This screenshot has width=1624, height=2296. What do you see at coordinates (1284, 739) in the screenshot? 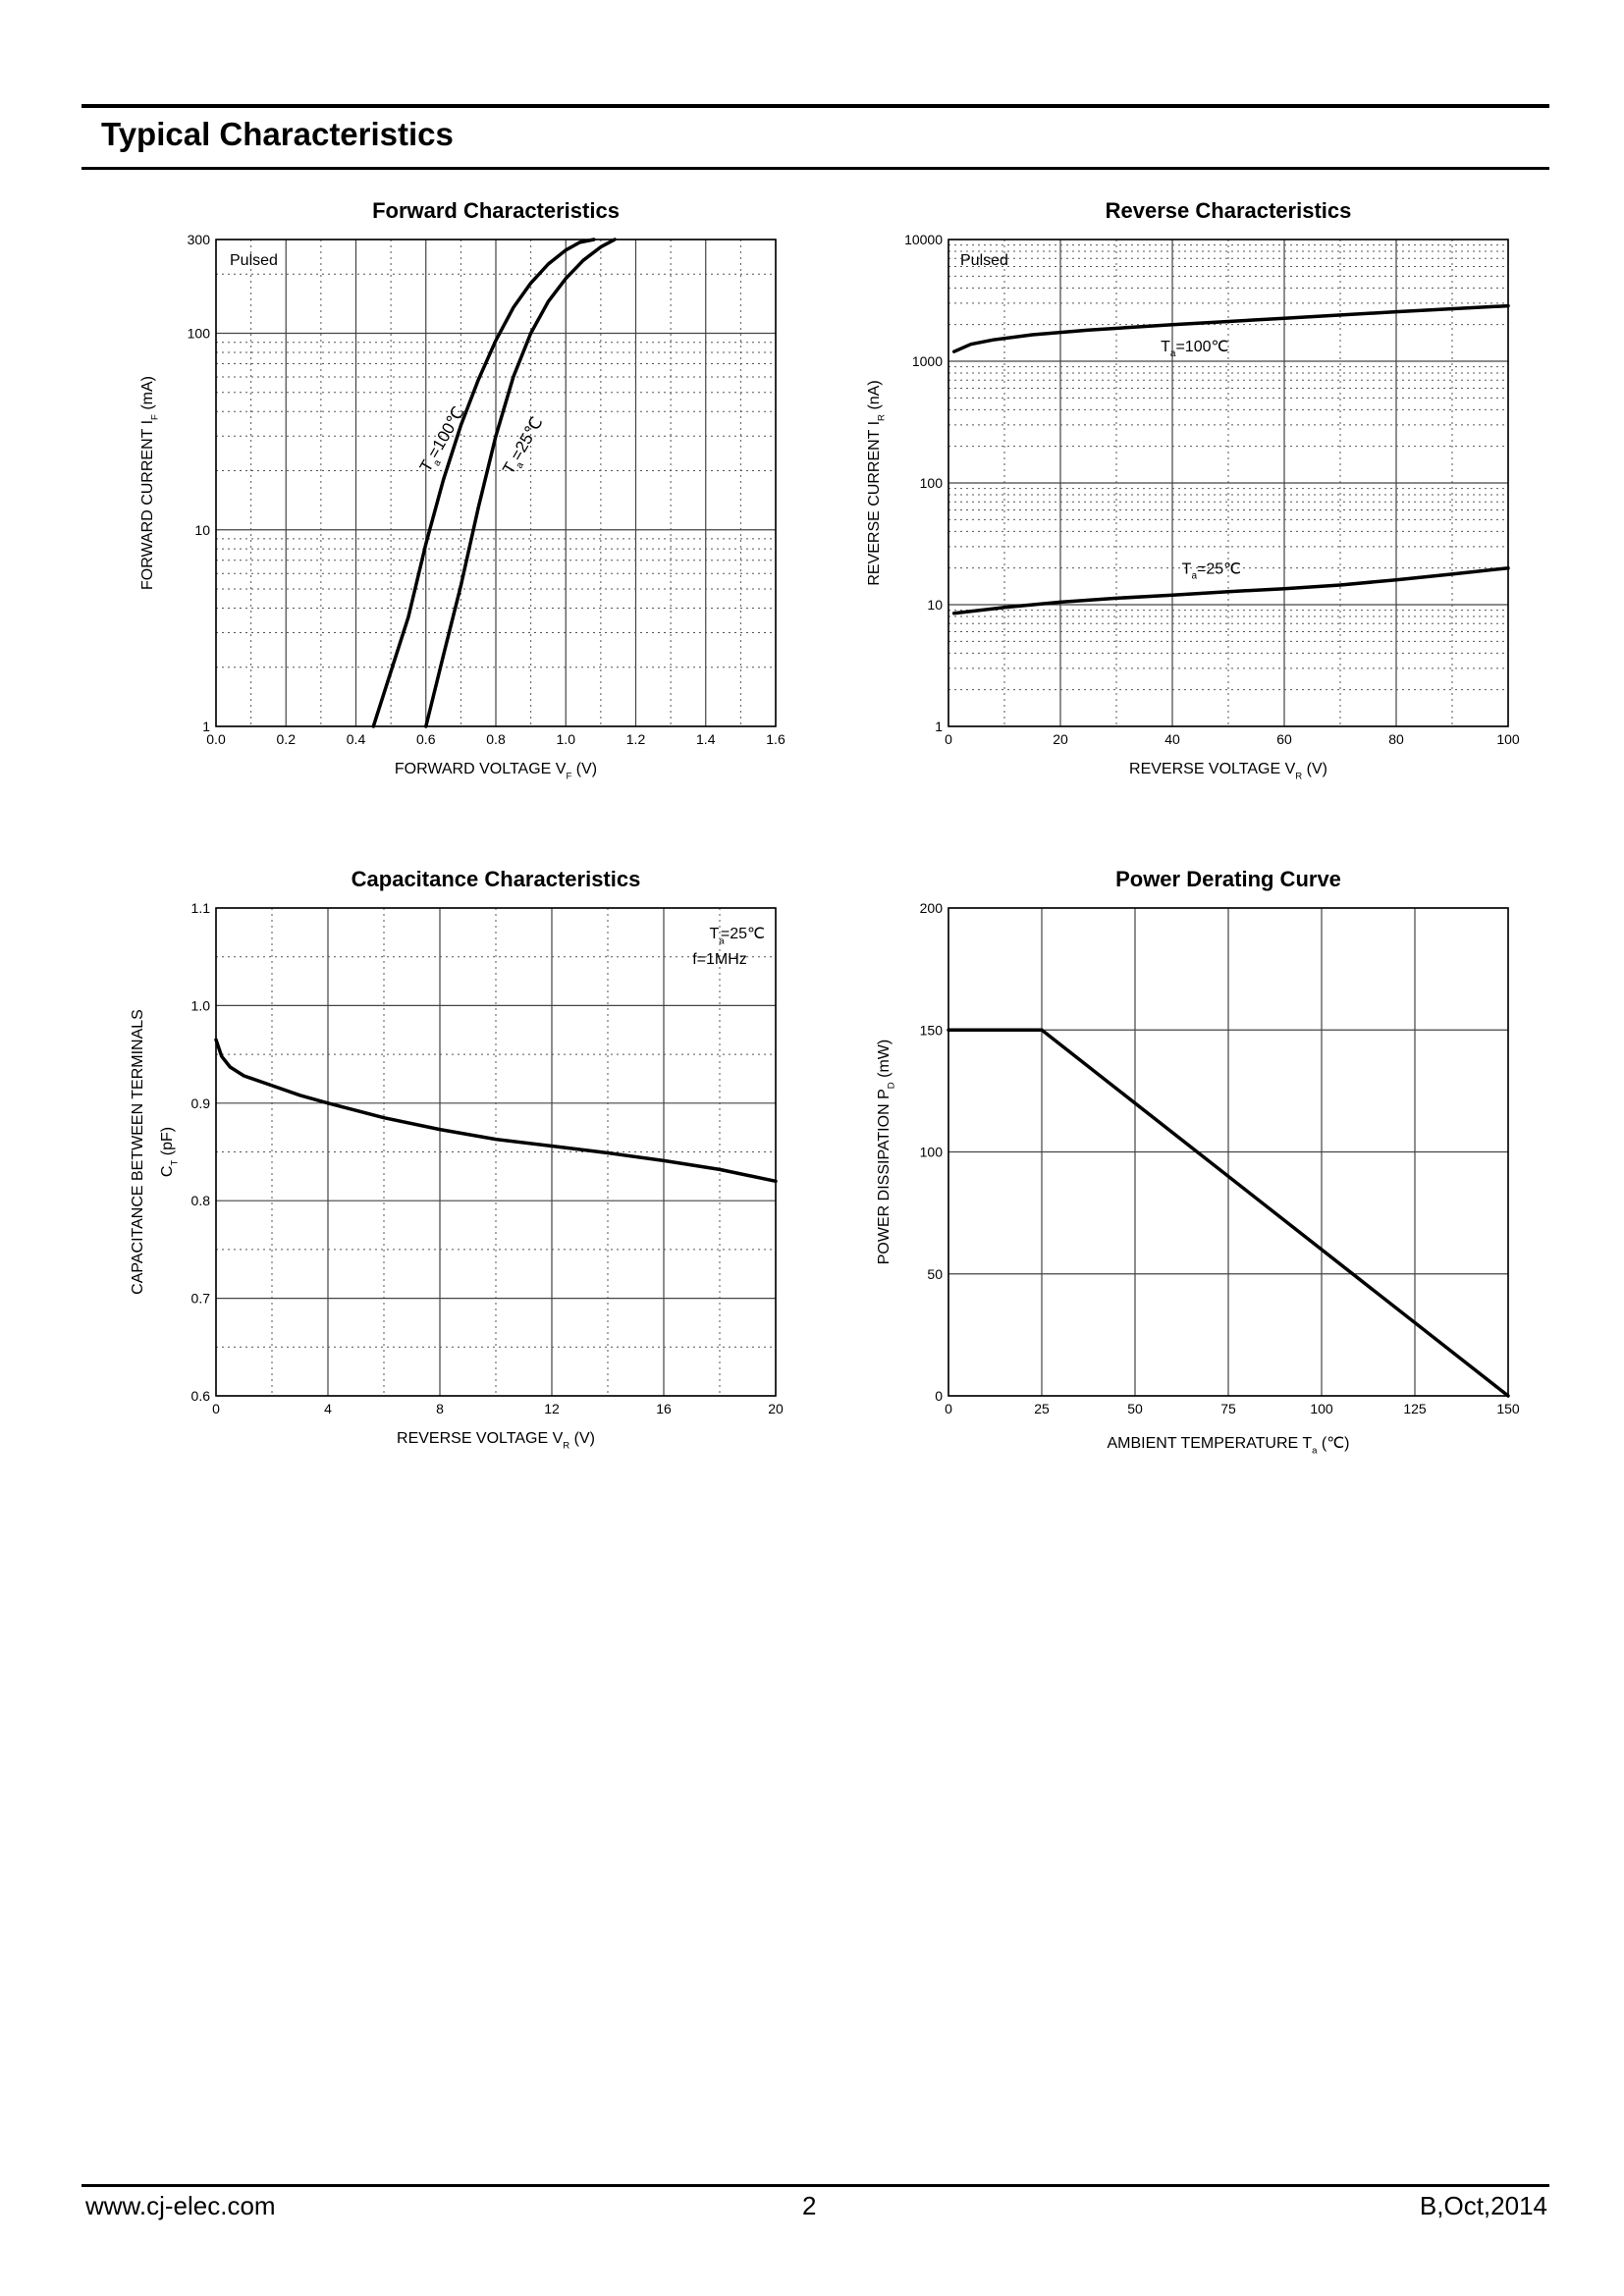
I see `x-tick-label: 60` at bounding box center [1284, 739].